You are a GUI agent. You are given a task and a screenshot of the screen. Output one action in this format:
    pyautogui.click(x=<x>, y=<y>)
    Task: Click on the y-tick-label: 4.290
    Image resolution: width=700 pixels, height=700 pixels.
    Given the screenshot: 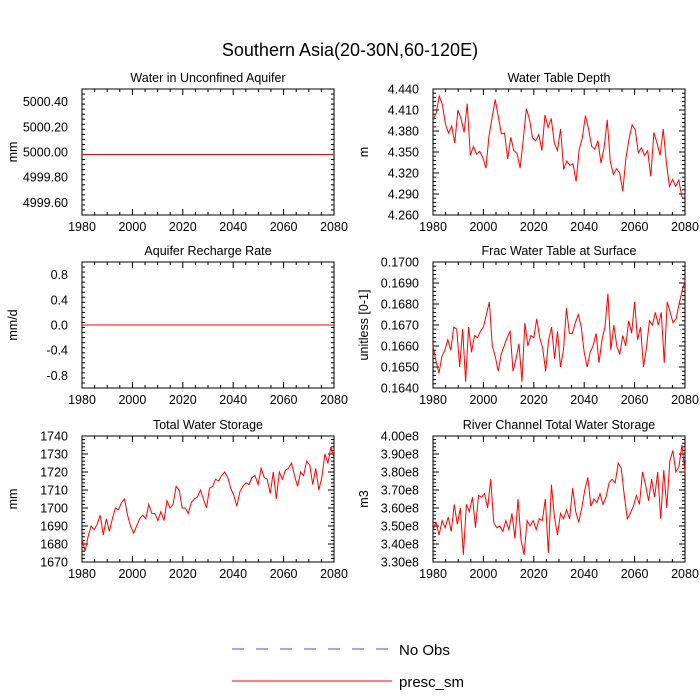 What is the action you would take?
    pyautogui.click(x=403, y=195)
    